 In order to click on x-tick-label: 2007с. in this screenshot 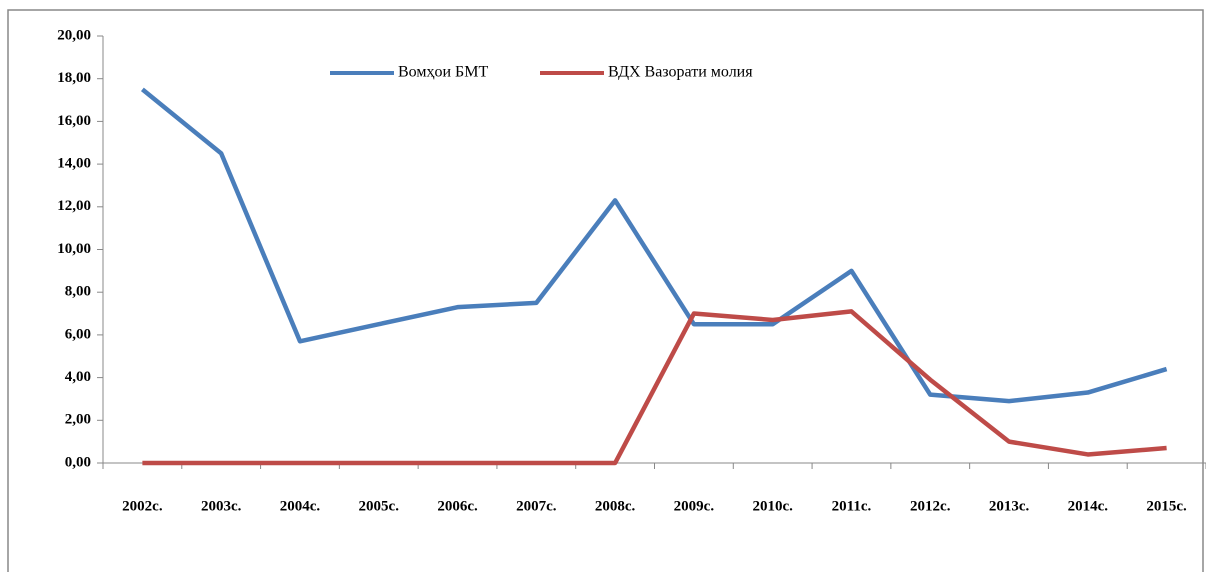, I will do `click(536, 506)`.